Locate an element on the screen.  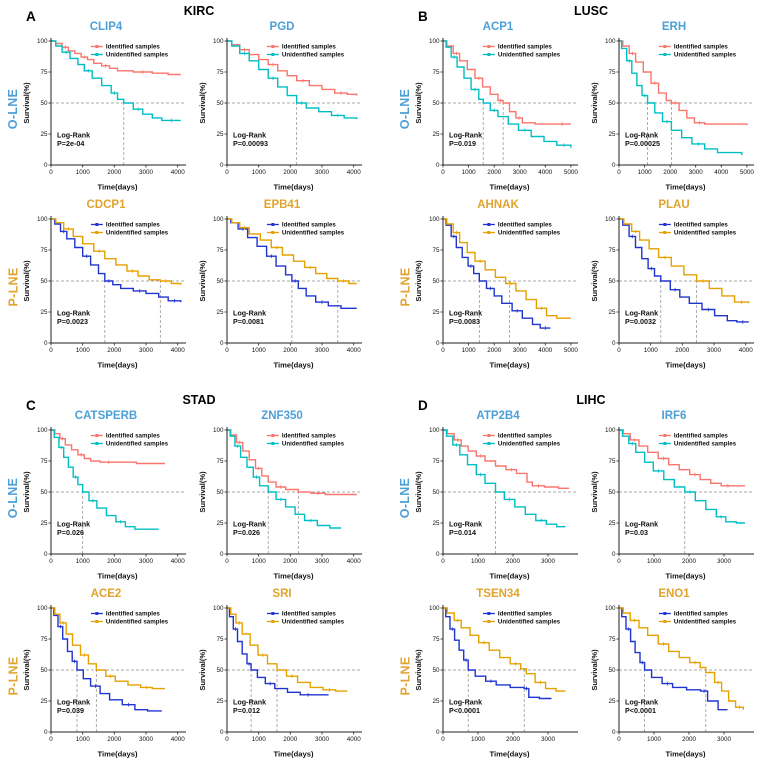
pvalue: P=0.014 is located at coordinates (462, 532).